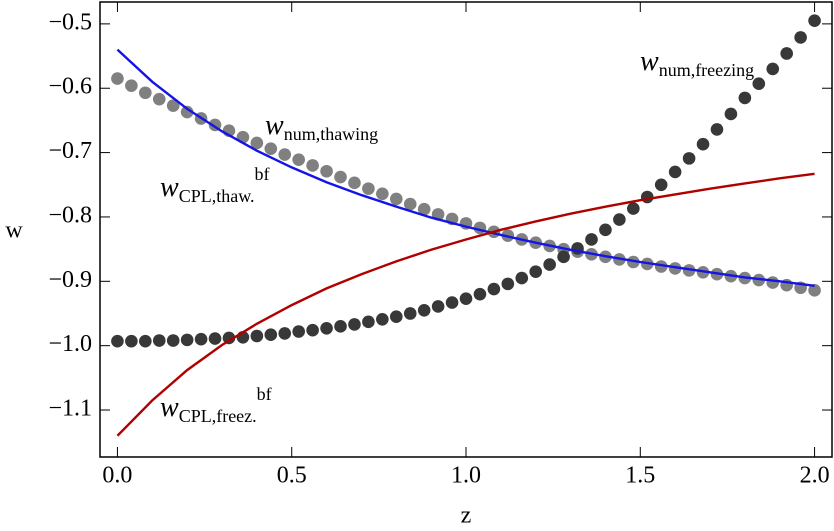 The height and width of the screenshot is (531, 834). Describe the element at coordinates (815, 476) in the screenshot. I see `x-tick-label: 2.0` at that location.